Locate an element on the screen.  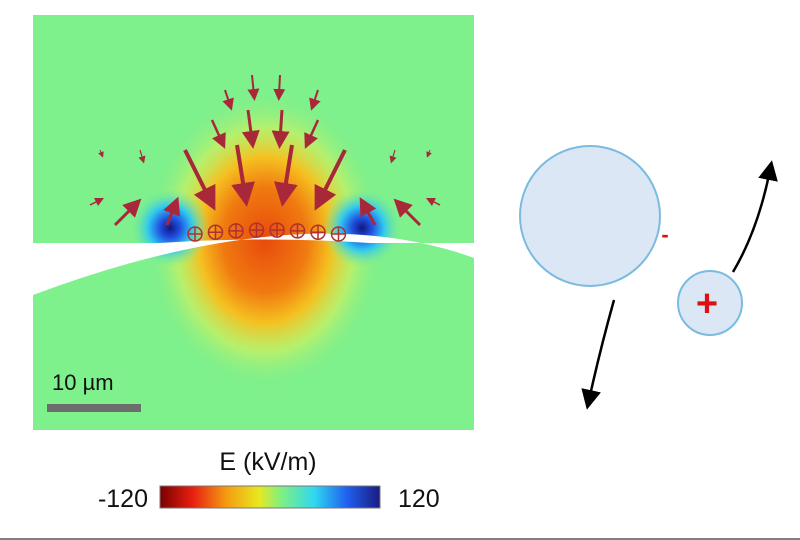
negative-charge: - is located at coordinates (664, 234).